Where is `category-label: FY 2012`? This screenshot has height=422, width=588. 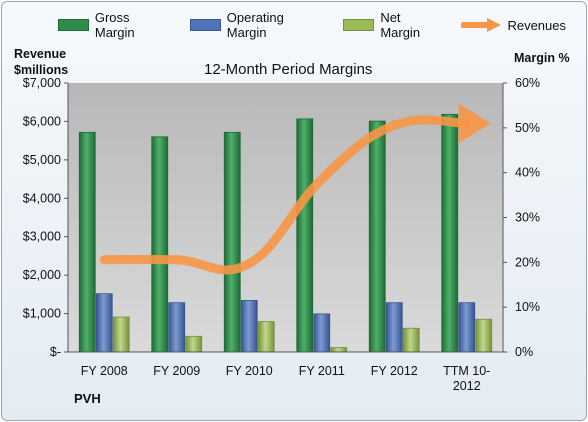 category-label: FY 2012 is located at coordinates (394, 371).